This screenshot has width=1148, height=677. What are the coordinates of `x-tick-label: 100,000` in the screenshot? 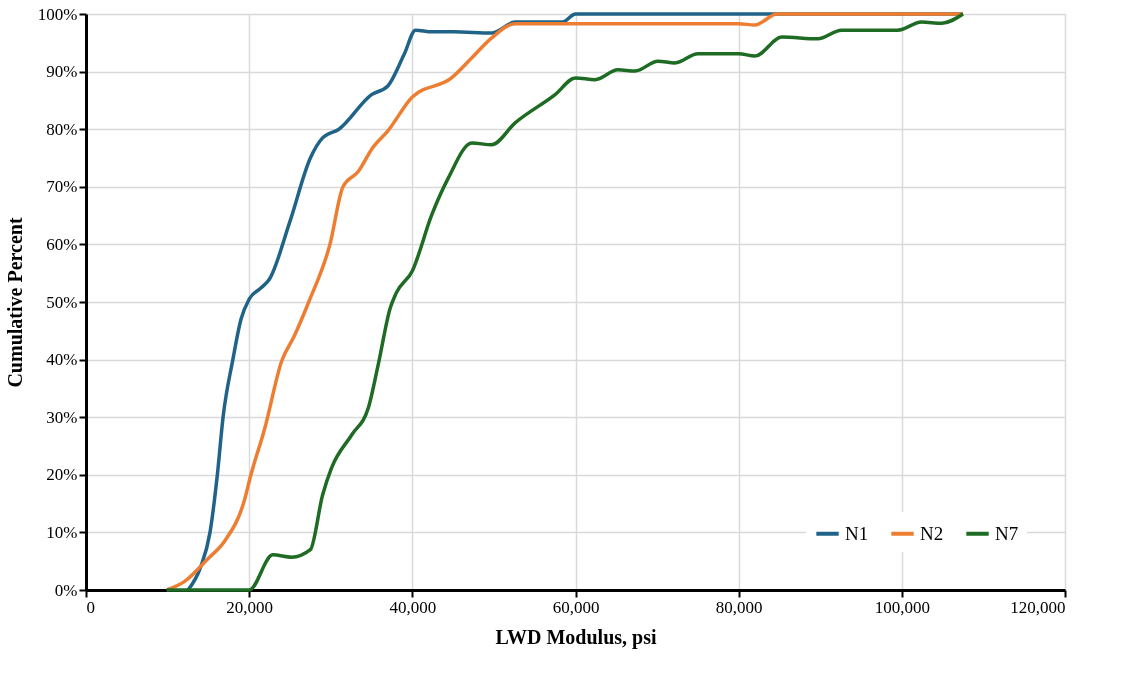 It's located at (902, 607).